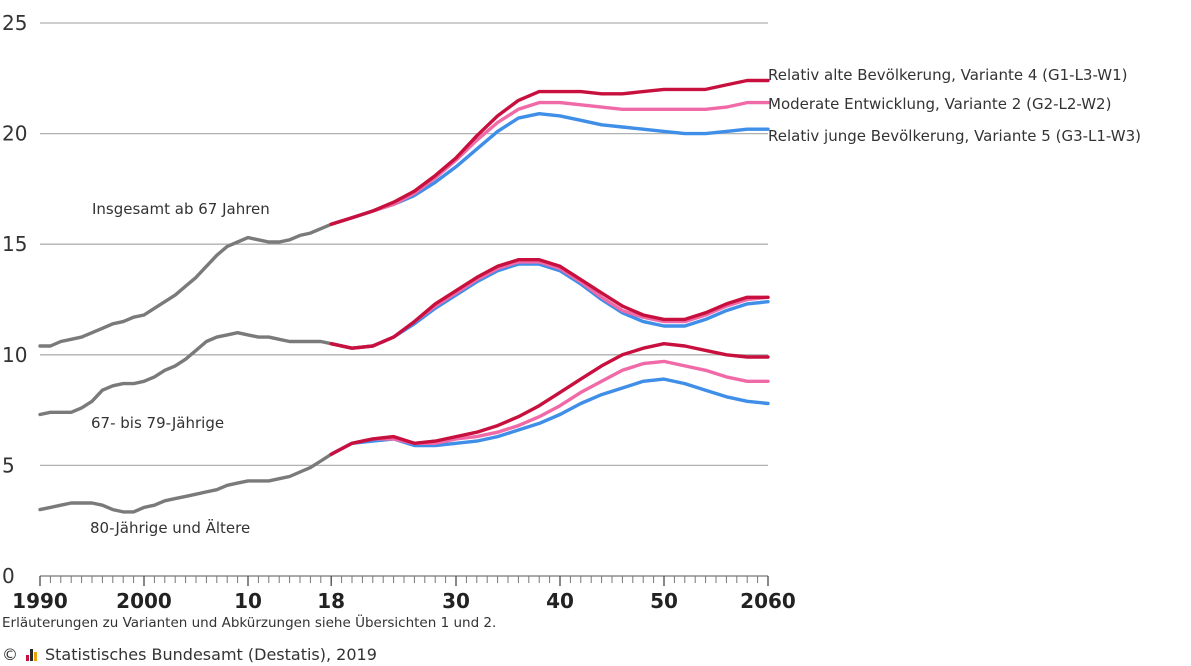 The width and height of the screenshot is (1191, 666). I want to click on x-tick-label: 2000, so click(144, 600).